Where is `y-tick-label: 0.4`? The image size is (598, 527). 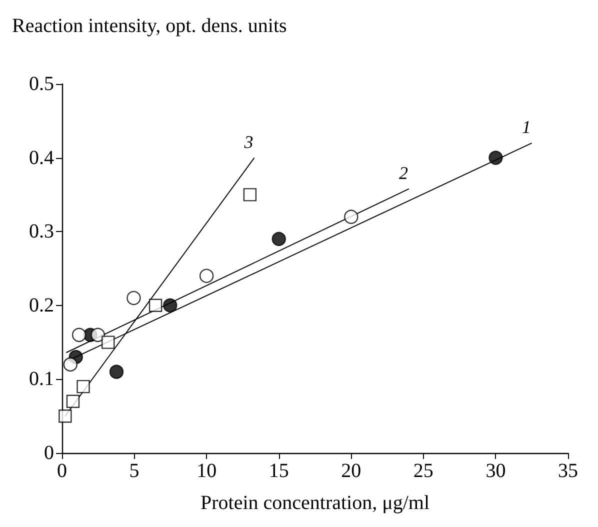 y-tick-label: 0.4 is located at coordinates (41, 157).